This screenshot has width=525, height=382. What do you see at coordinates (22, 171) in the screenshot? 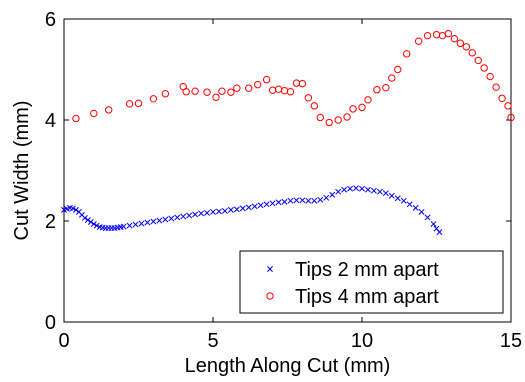
I see `y-axis-label: Cut Width (mm)` at bounding box center [22, 171].